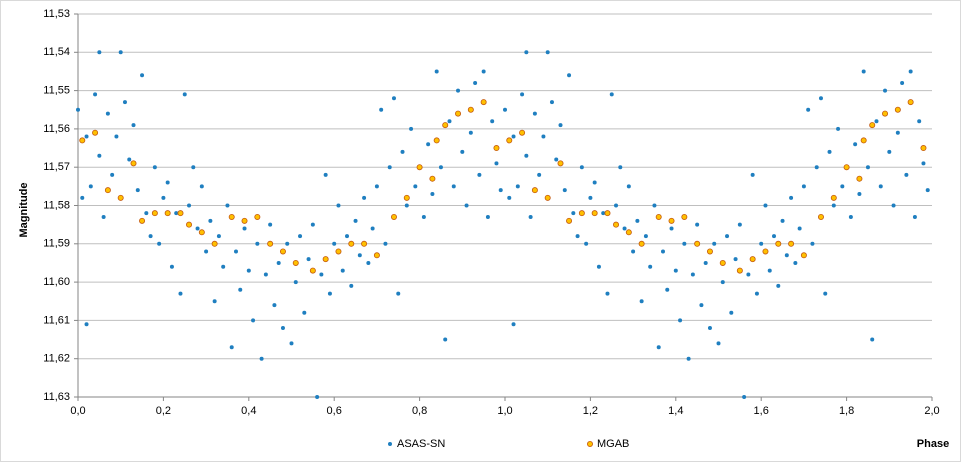  I want to click on legend-label: MGAB, so click(613, 444).